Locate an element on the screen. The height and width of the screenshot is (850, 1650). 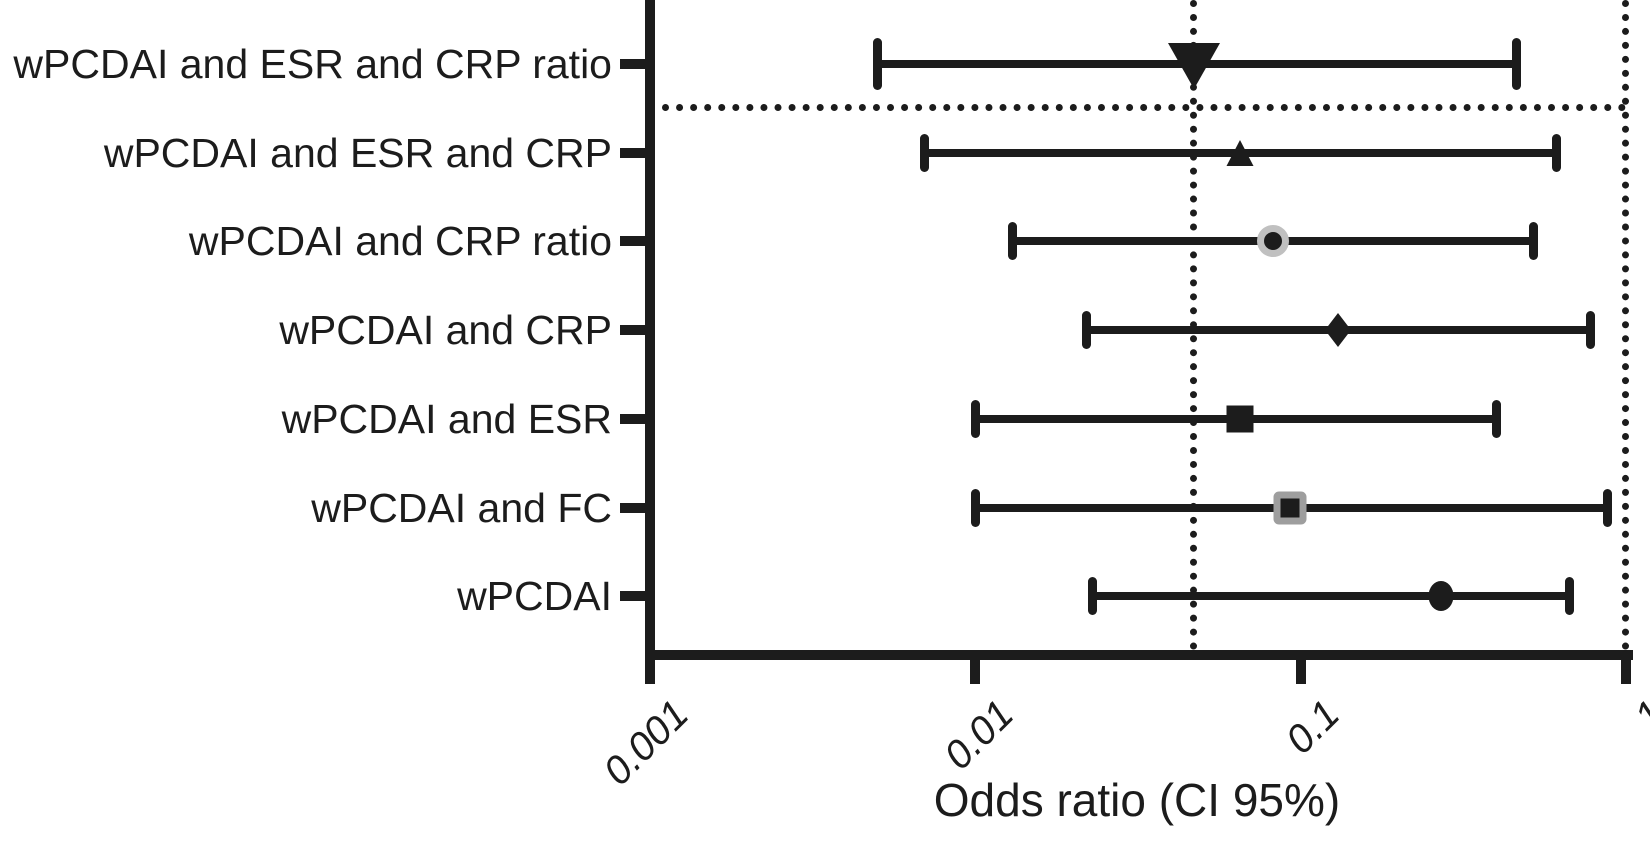
row-label-6: wPCDAI and FC is located at coordinates (461, 507).